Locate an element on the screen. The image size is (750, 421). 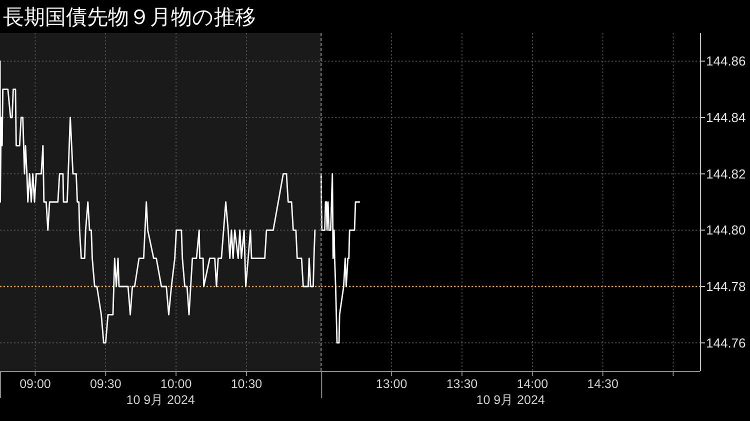
y-tick-label: 144.82 is located at coordinates (726, 174).